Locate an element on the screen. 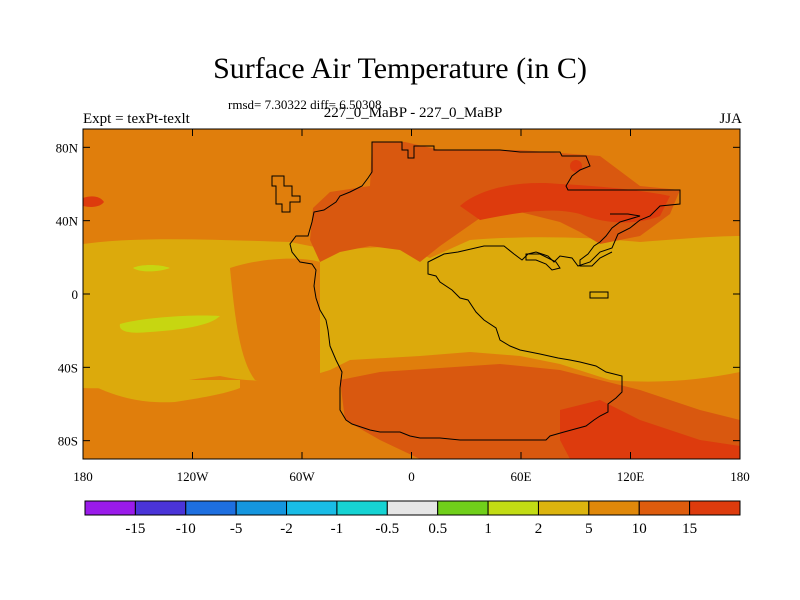  island-east-arm is located at coordinates (610, 240).